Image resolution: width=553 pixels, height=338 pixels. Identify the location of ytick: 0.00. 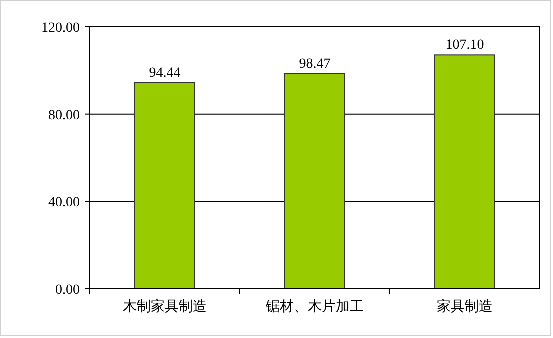
(68, 290).